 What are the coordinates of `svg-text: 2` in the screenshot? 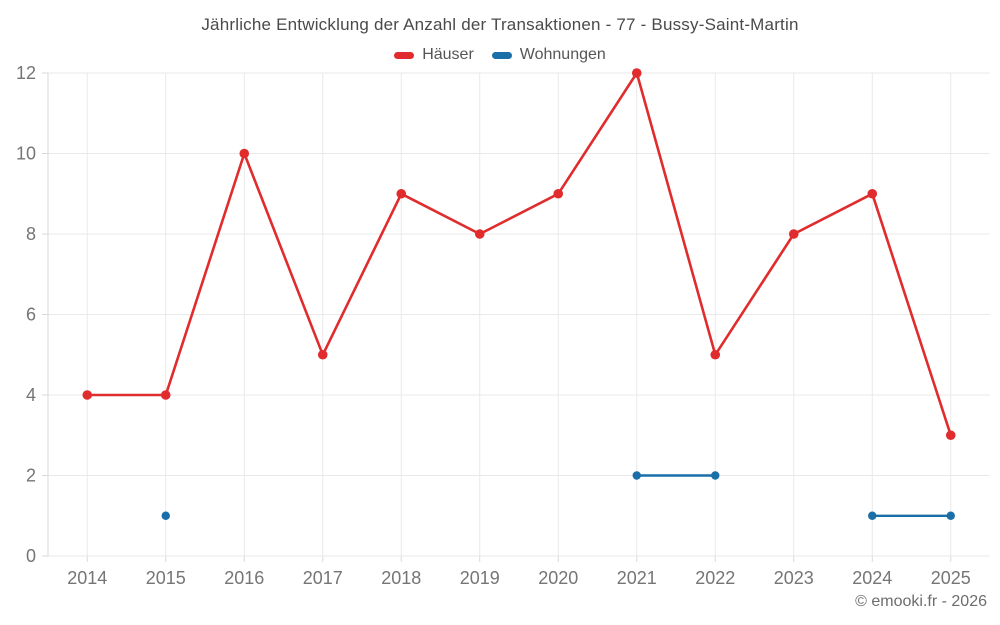 It's located at (31, 476).